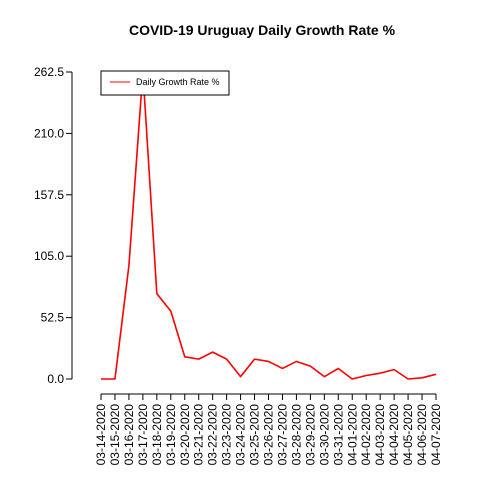 The image size is (480, 480). I want to click on y-tick-label: 105.0, so click(49, 256).